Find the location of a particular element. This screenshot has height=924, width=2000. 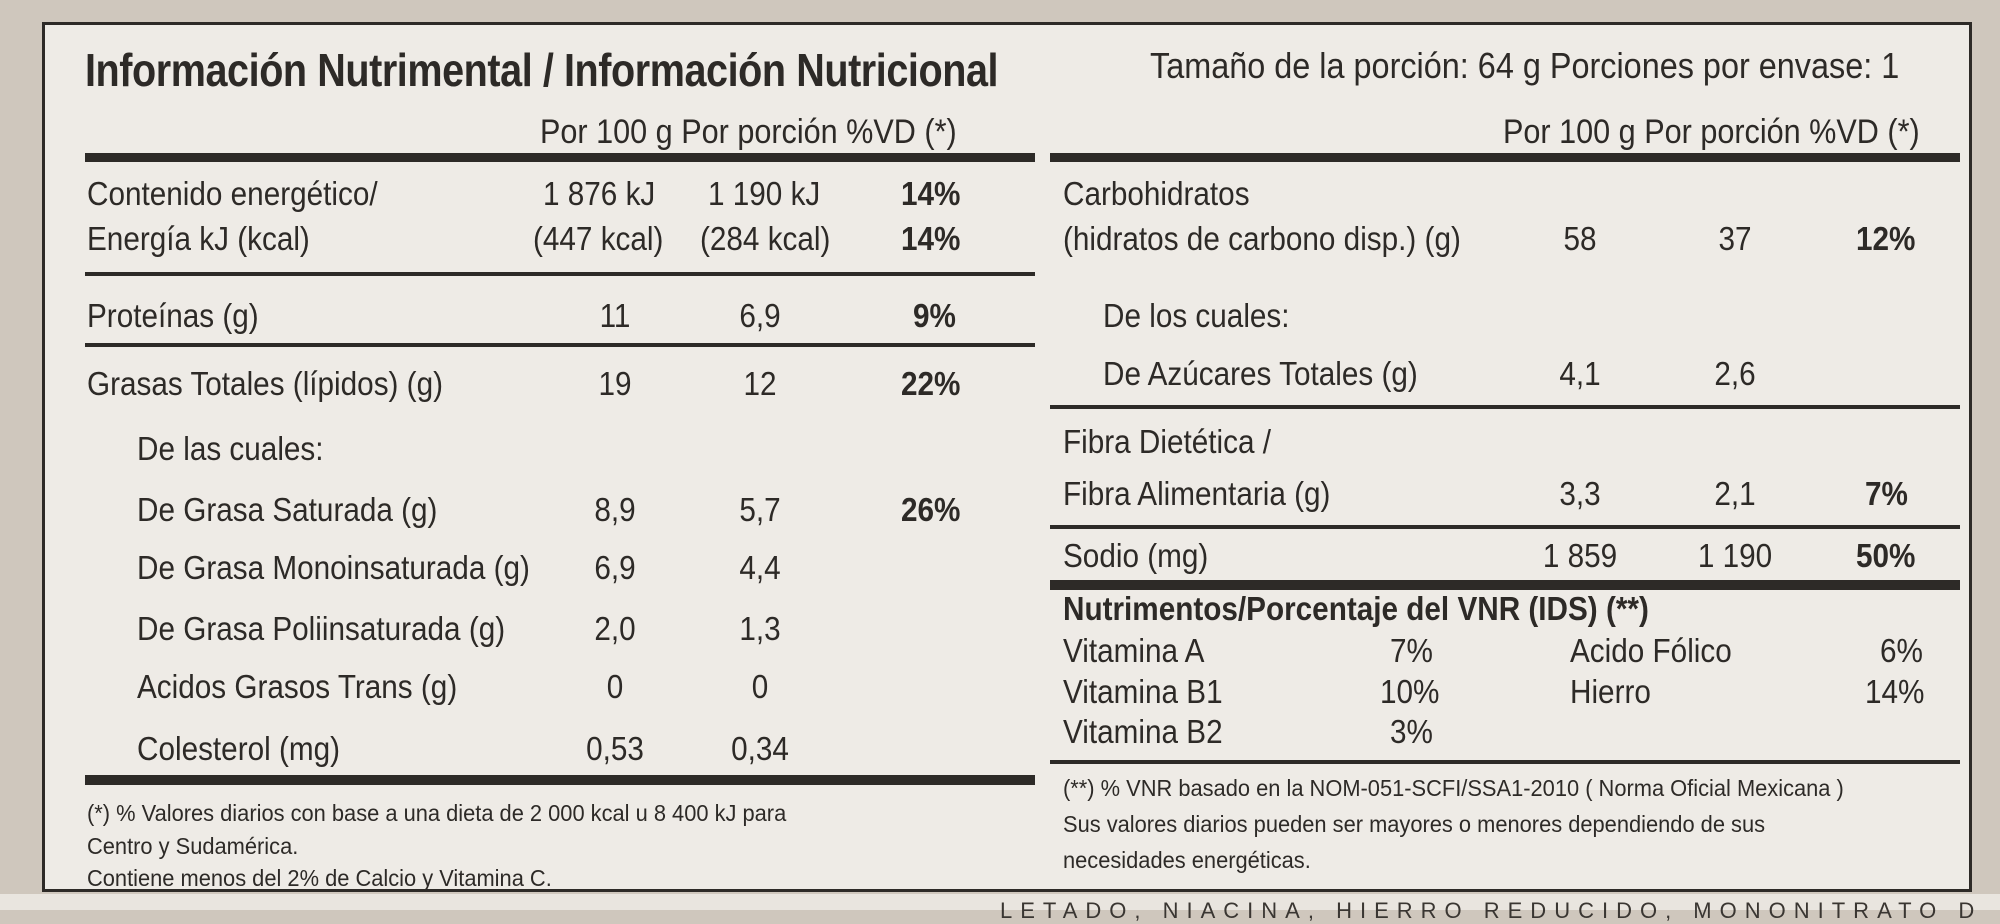

fat-sub-heading: De las cuales: is located at coordinates (230, 448).